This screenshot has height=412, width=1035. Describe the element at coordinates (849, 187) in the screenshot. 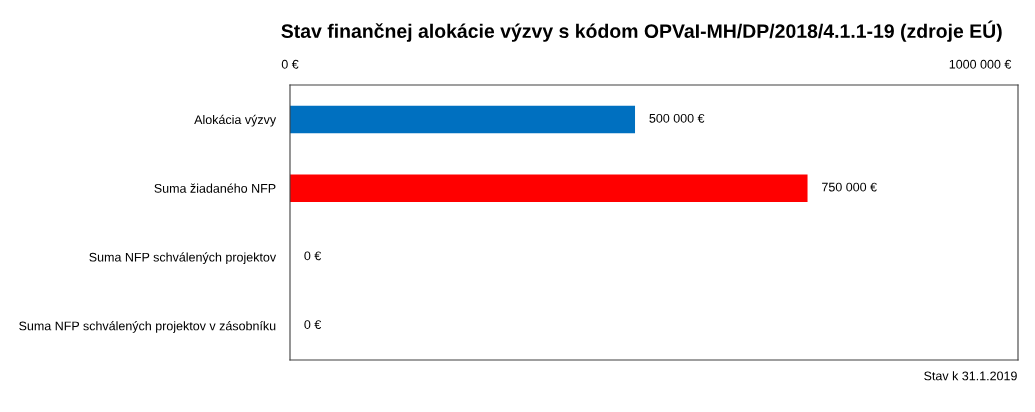

I see `data-label: 750 000 €` at that location.